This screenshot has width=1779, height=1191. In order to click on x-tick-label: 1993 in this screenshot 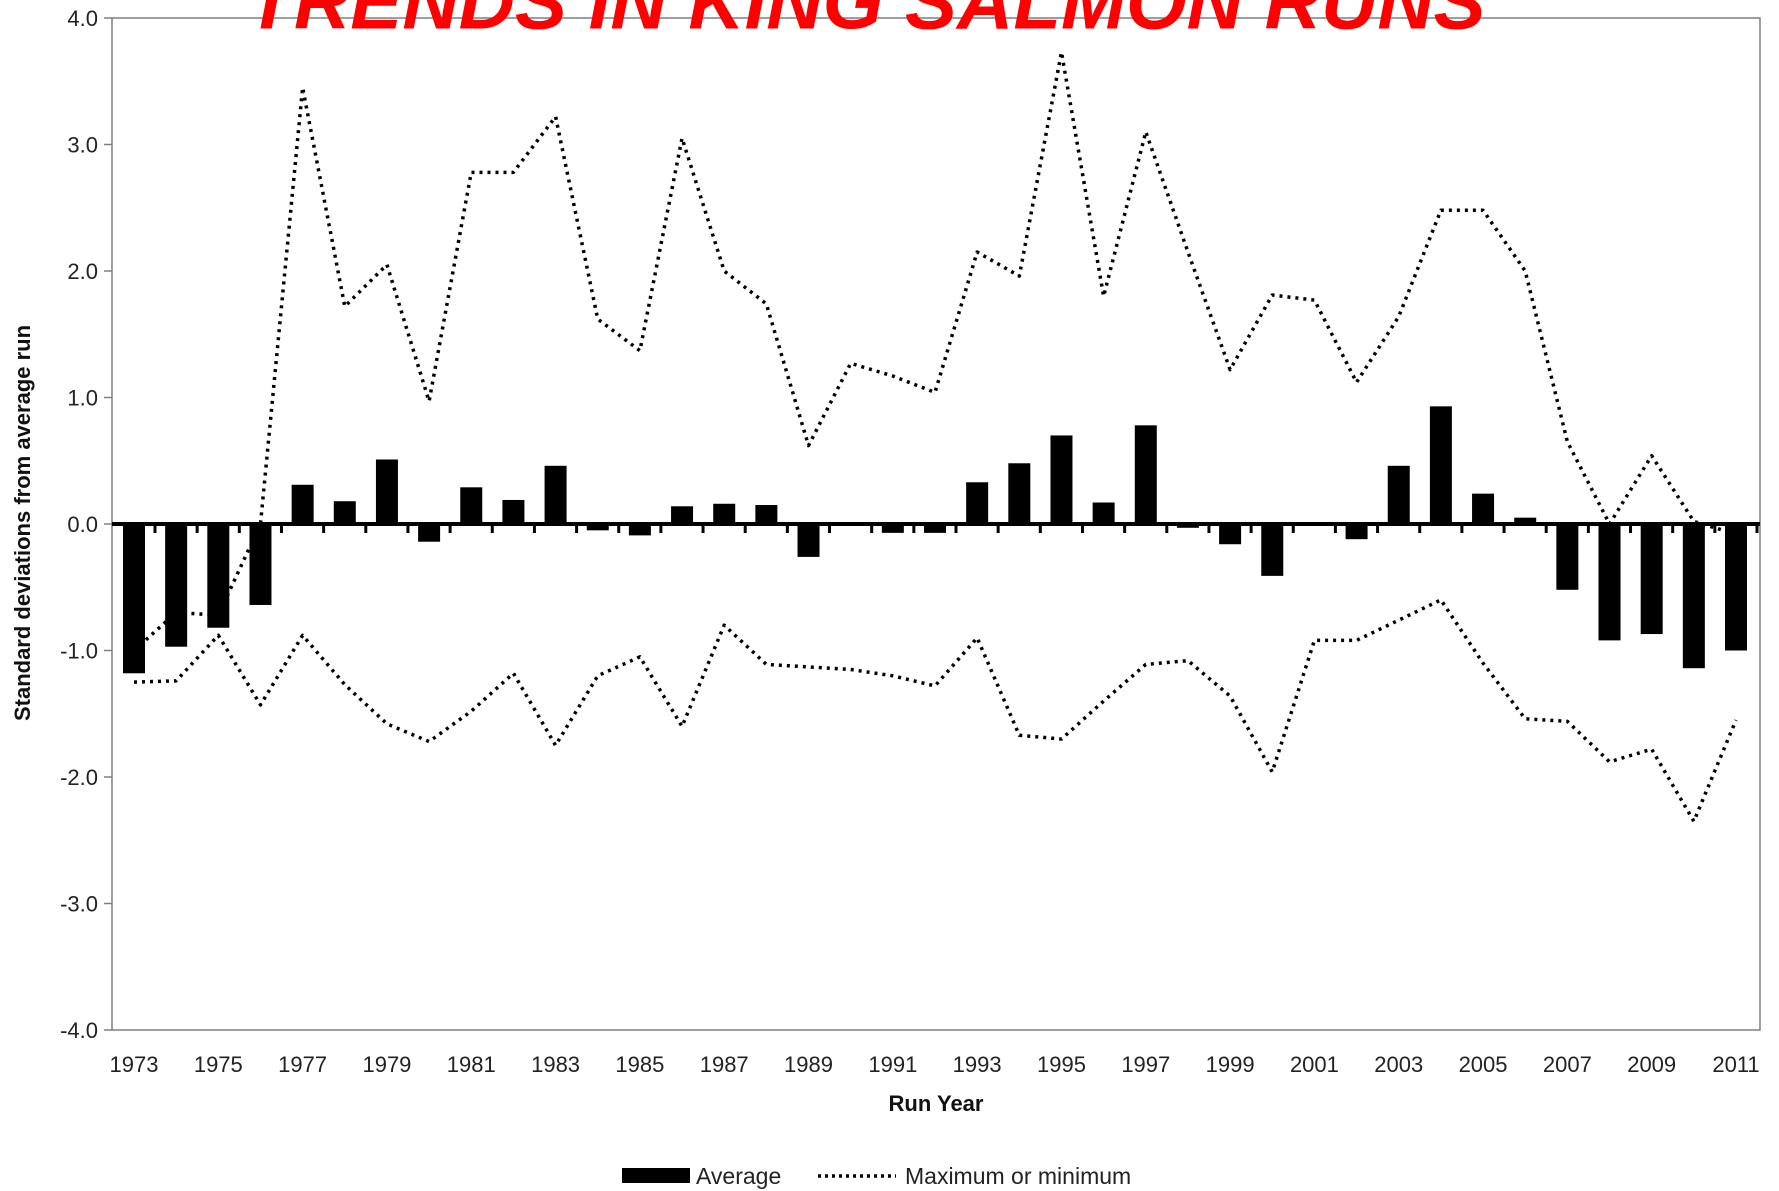, I will do `click(977, 1064)`.